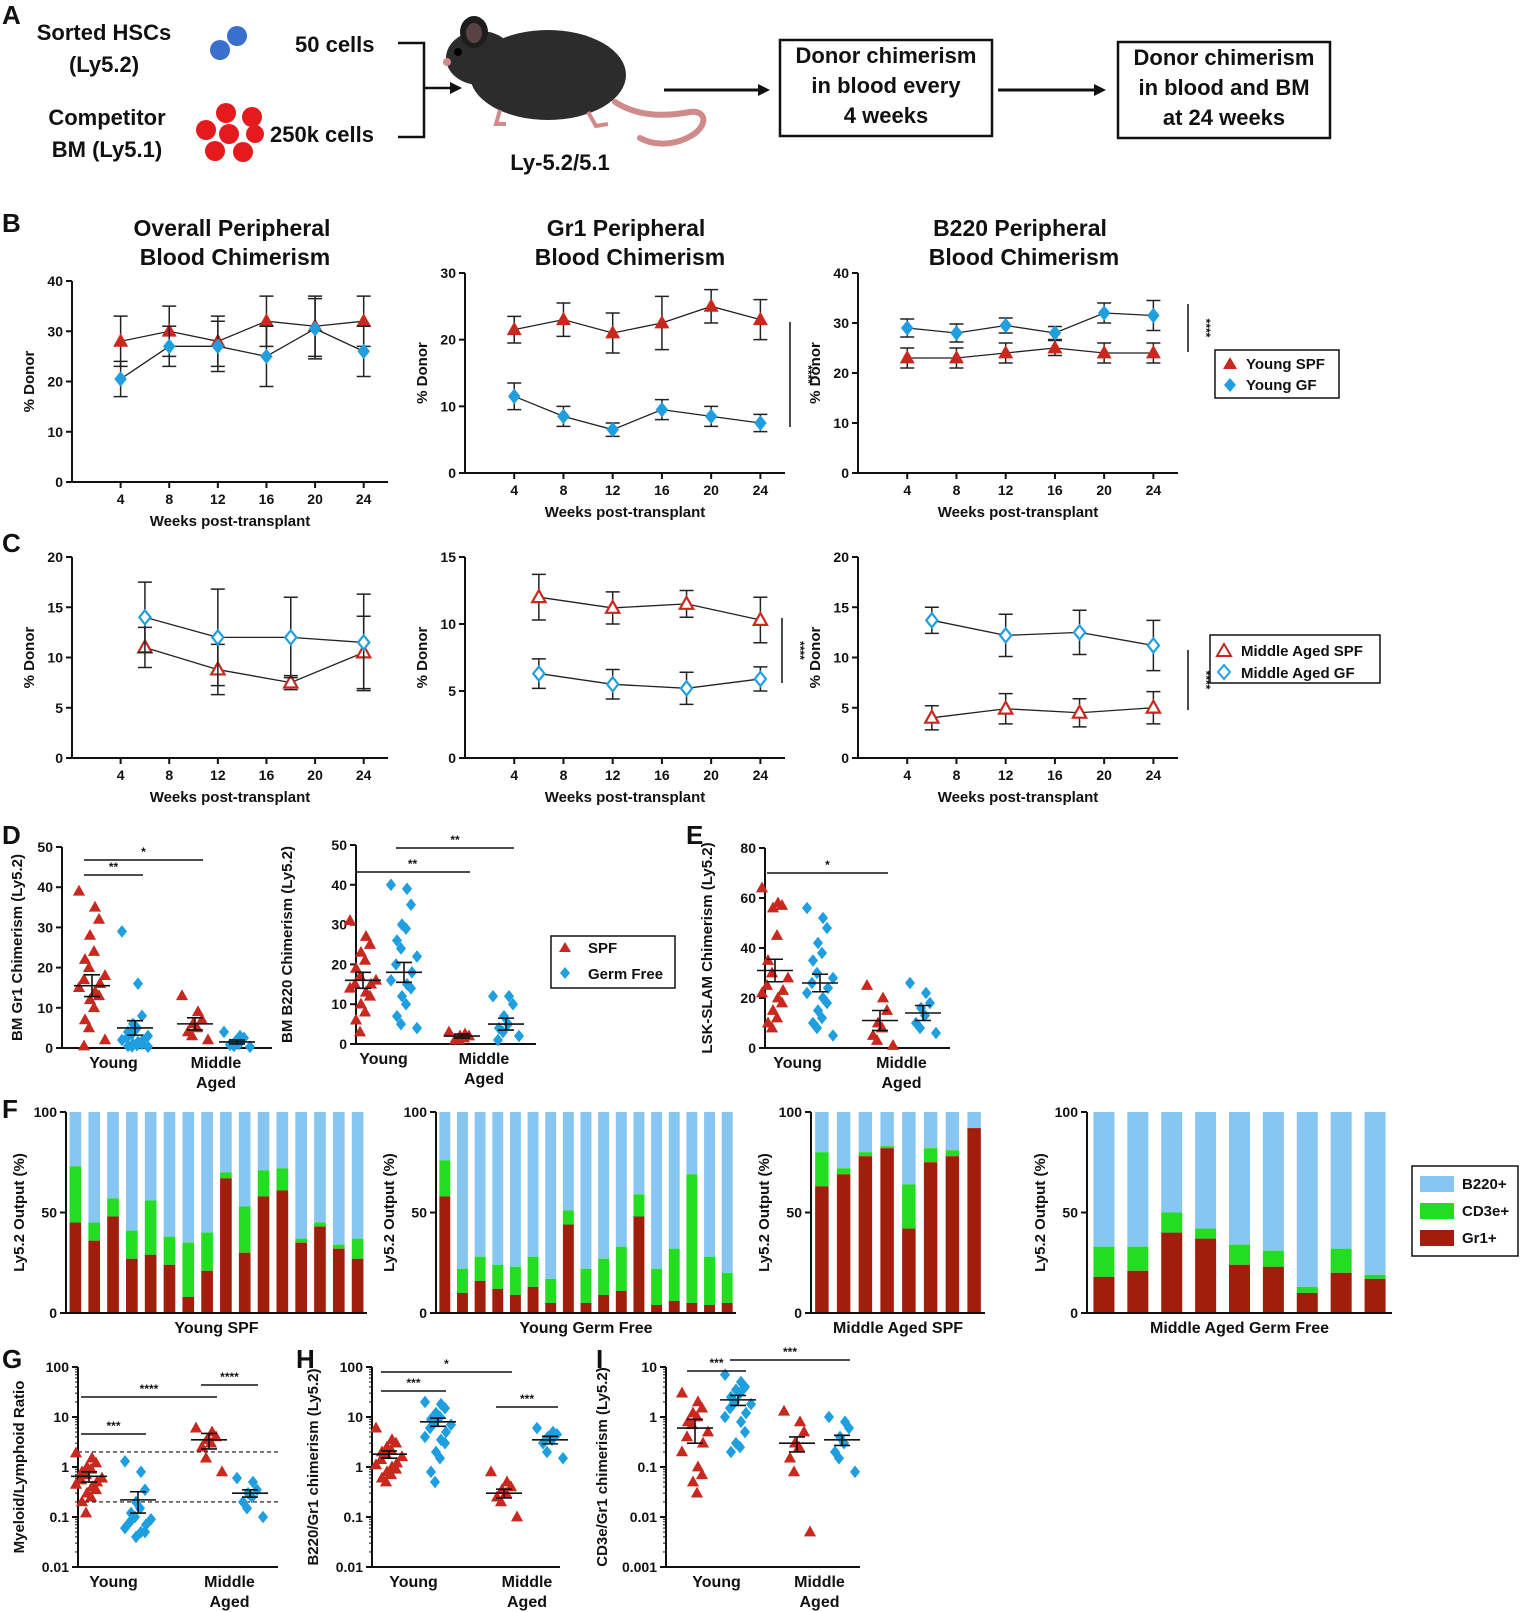 The height and width of the screenshot is (1612, 1520). Describe the element at coordinates (870, 1220) in the screenshot. I see `stacked-bar-chart-f3: 0 50 100 Middle Aged SPF Ly5.2 Output (%)` at that location.